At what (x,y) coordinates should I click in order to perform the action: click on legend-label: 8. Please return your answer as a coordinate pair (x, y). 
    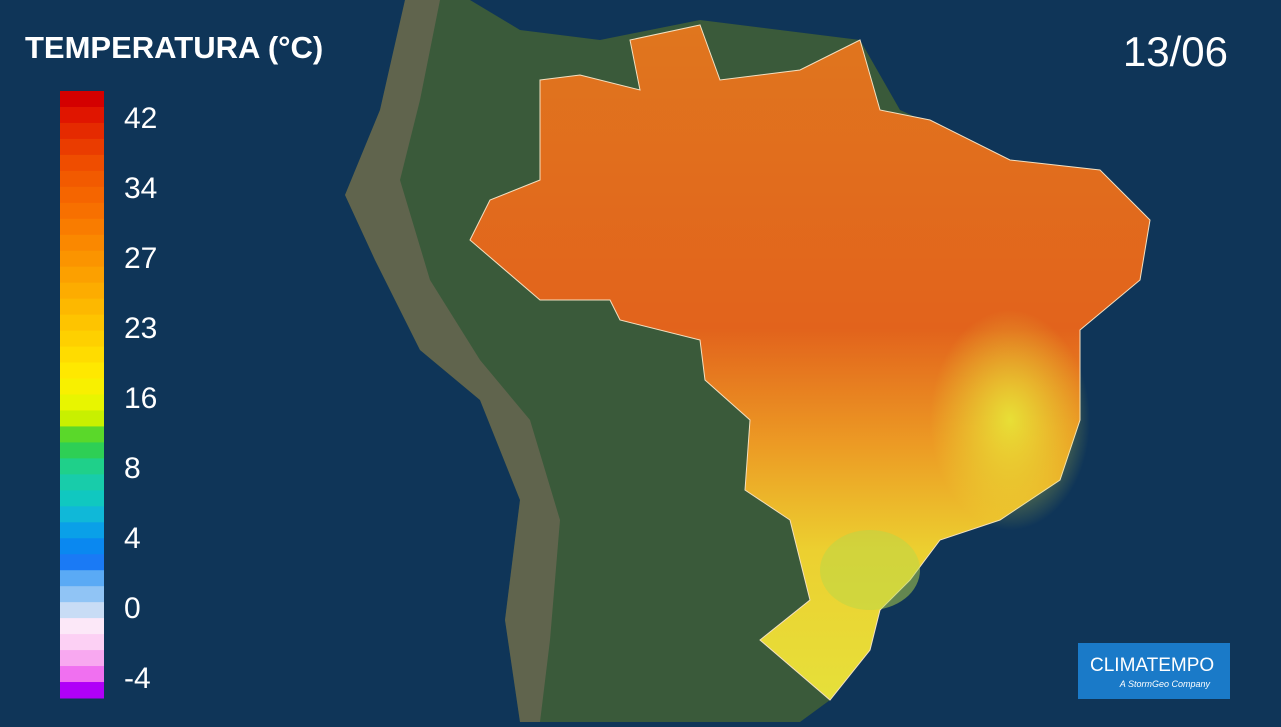
    Looking at the image, I should click on (132, 468).